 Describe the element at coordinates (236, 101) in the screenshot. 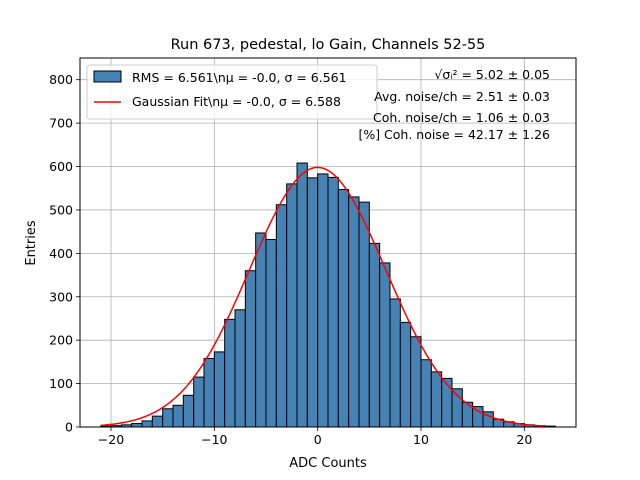

I see `legend-label-fit: Gaussian Fit\nμ = -0.0, σ = 6.588` at that location.